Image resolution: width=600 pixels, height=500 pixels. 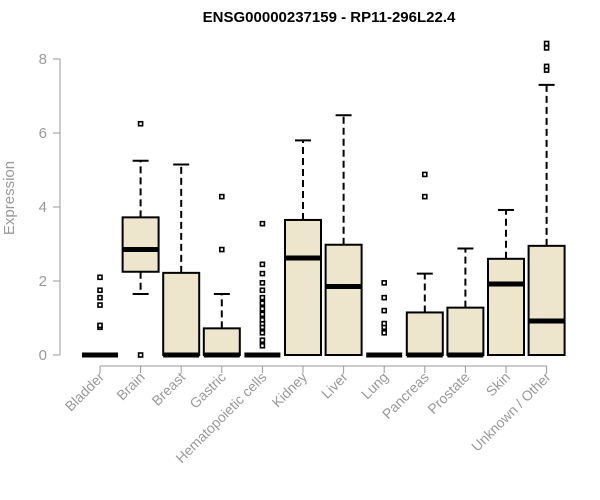 What do you see at coordinates (130, 386) in the screenshot?
I see `x-tick-label: Brain` at bounding box center [130, 386].